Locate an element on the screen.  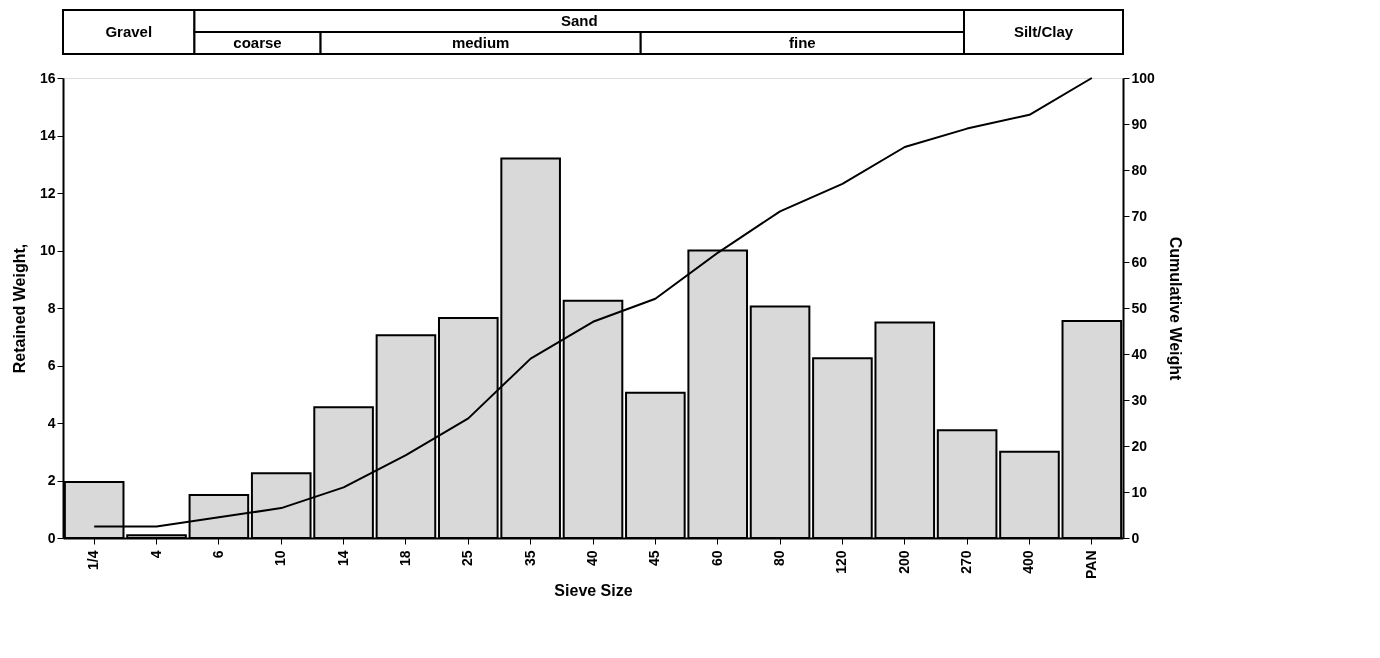
x-tick-label: 10 is located at coordinates (280, 558).